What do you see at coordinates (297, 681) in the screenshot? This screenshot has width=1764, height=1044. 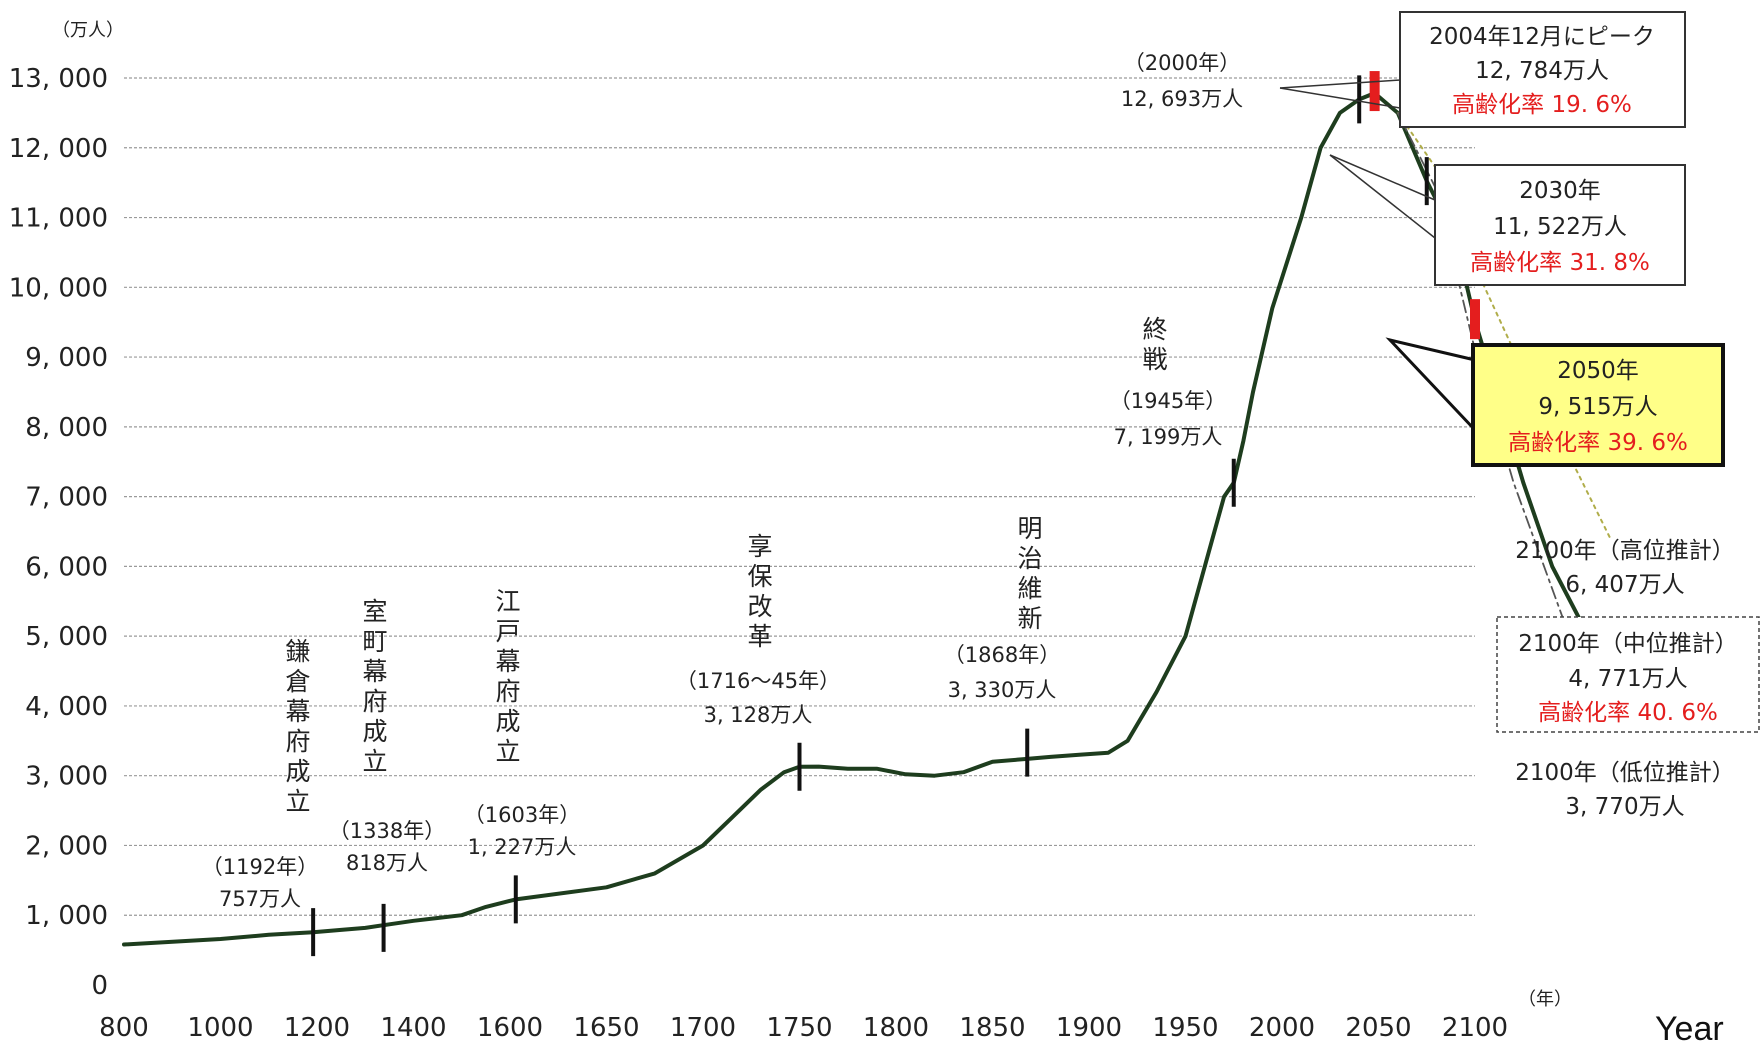 I see `label-kamakura-char: 倉` at bounding box center [297, 681].